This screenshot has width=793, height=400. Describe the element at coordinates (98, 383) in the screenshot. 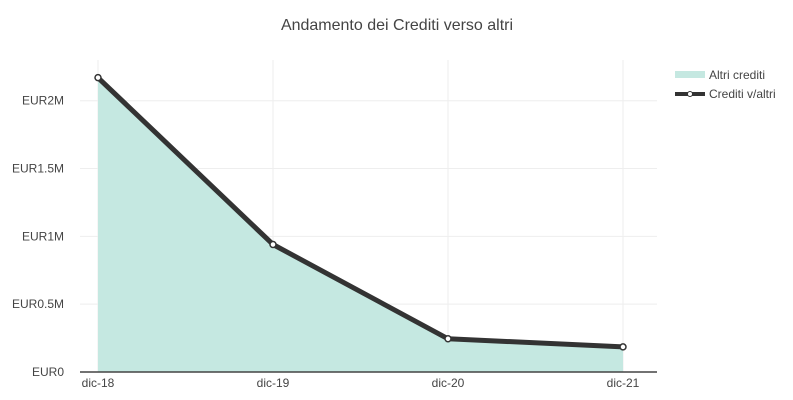

I see `x-tick-label: dic-18` at that location.